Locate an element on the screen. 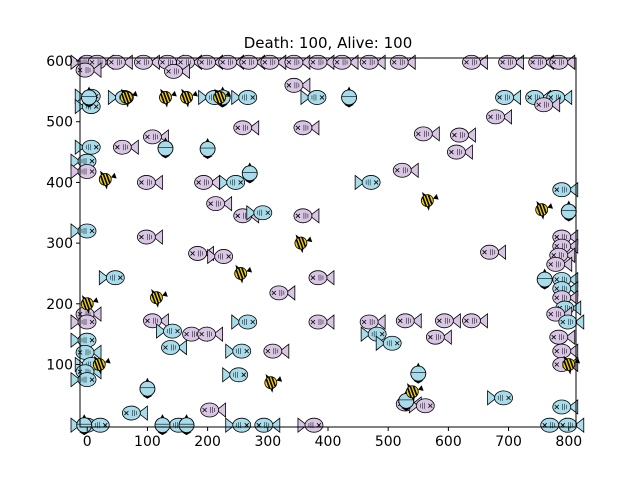 Image resolution: width=640 pixels, height=480 pixels. x-tick-label: 800 is located at coordinates (568, 442).